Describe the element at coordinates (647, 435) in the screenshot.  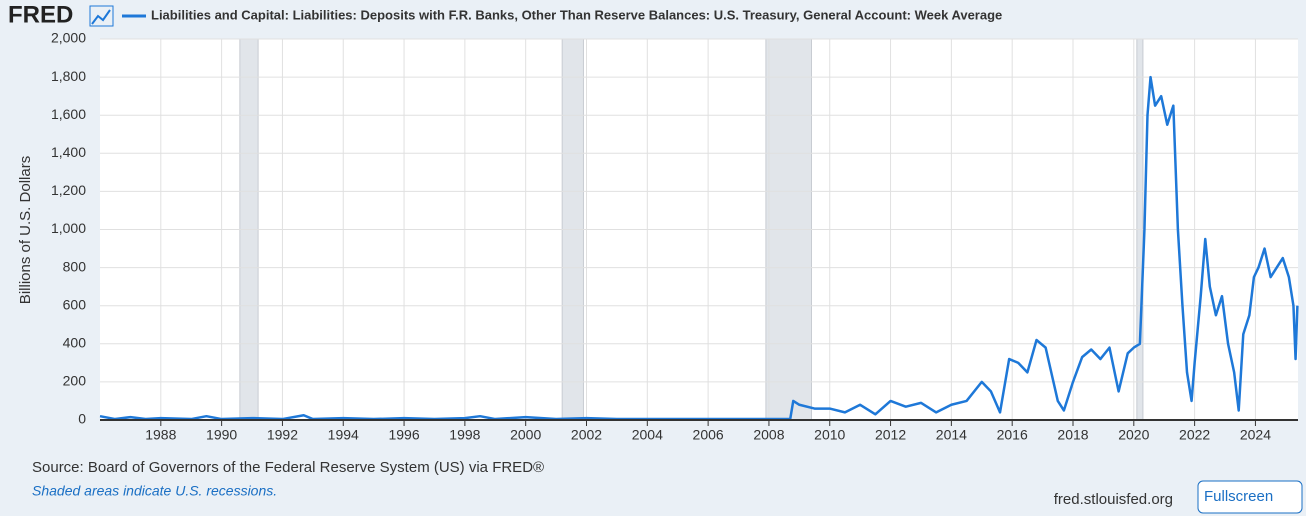
I see `x-tick-label: 2004` at that location.